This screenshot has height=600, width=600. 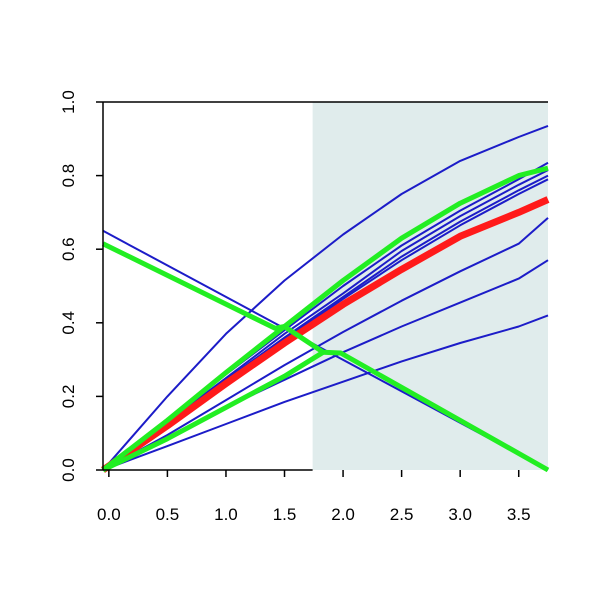 I want to click on x-tick-label: 1.0, so click(x=226, y=514).